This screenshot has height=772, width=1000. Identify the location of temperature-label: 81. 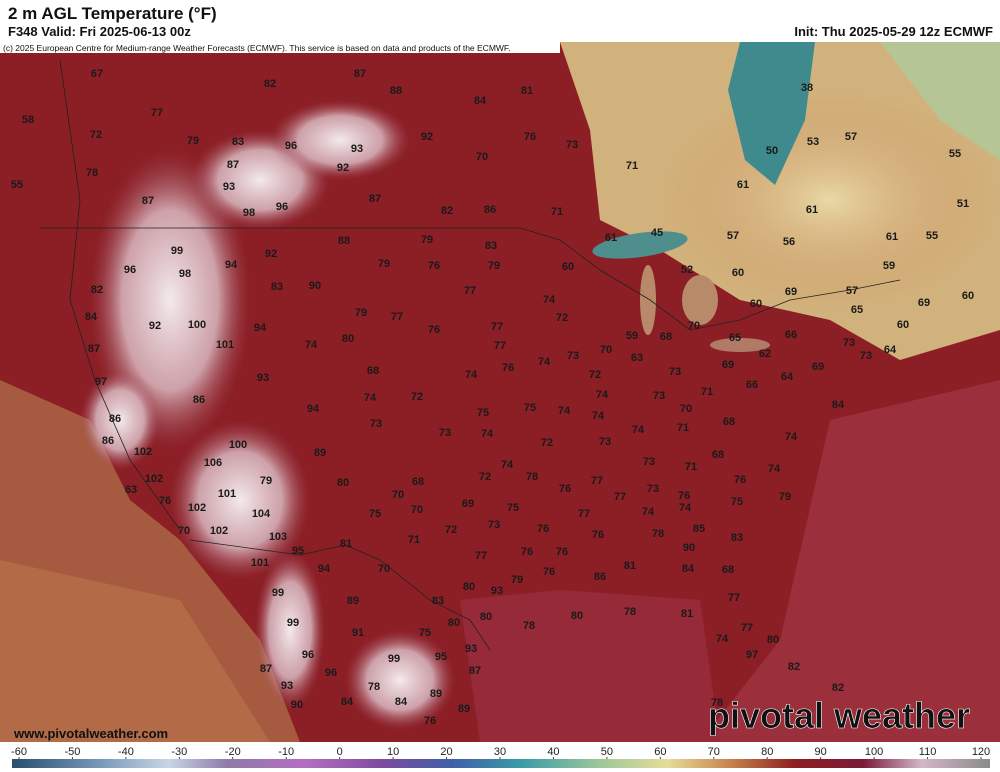
(527, 91).